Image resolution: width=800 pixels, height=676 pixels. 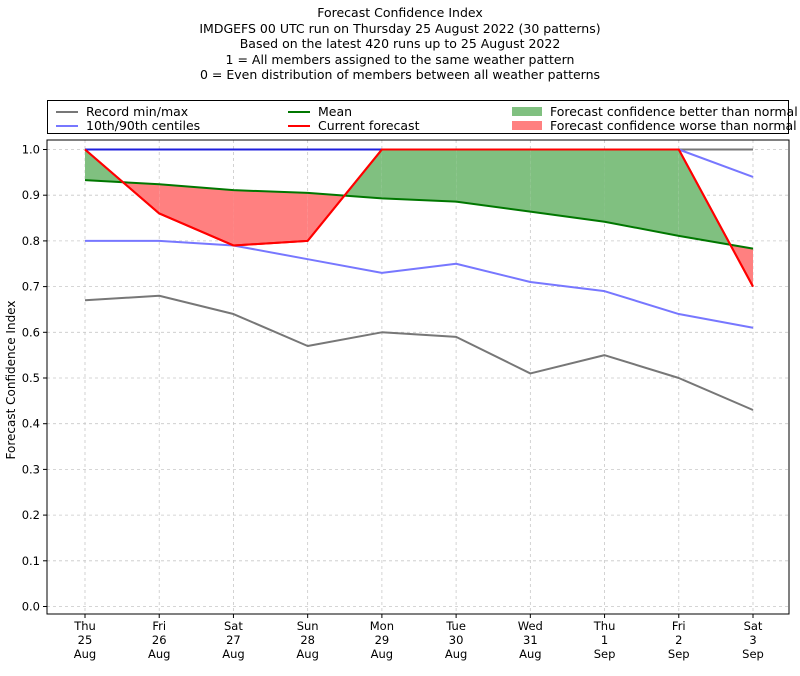 I want to click on record-min-line, so click(x=419, y=352).